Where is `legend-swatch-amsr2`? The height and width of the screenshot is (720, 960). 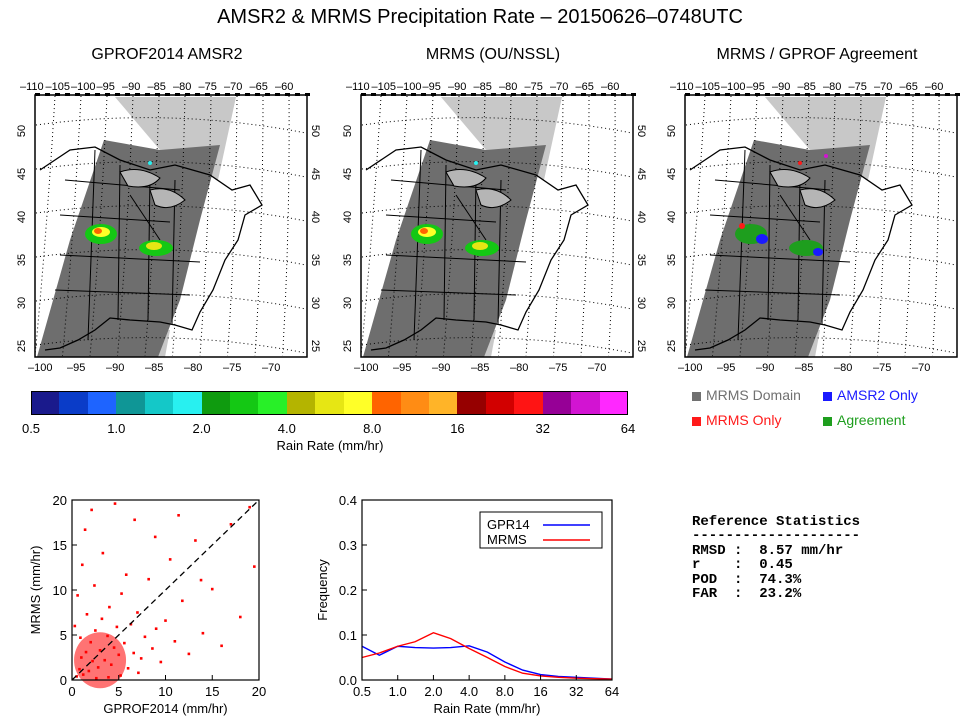
legend-swatch-amsr2 is located at coordinates (827, 396).